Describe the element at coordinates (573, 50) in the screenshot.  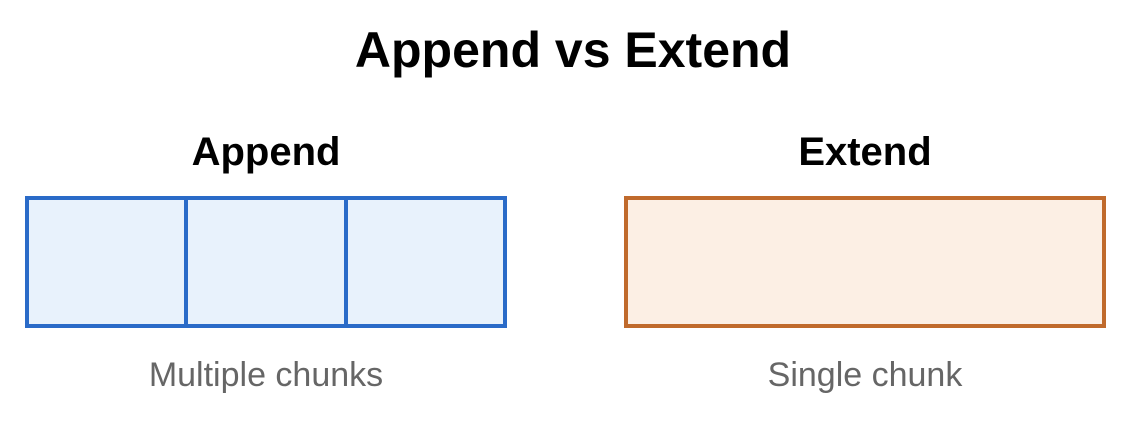
I see `diagram-title: Append vs Extend` at that location.